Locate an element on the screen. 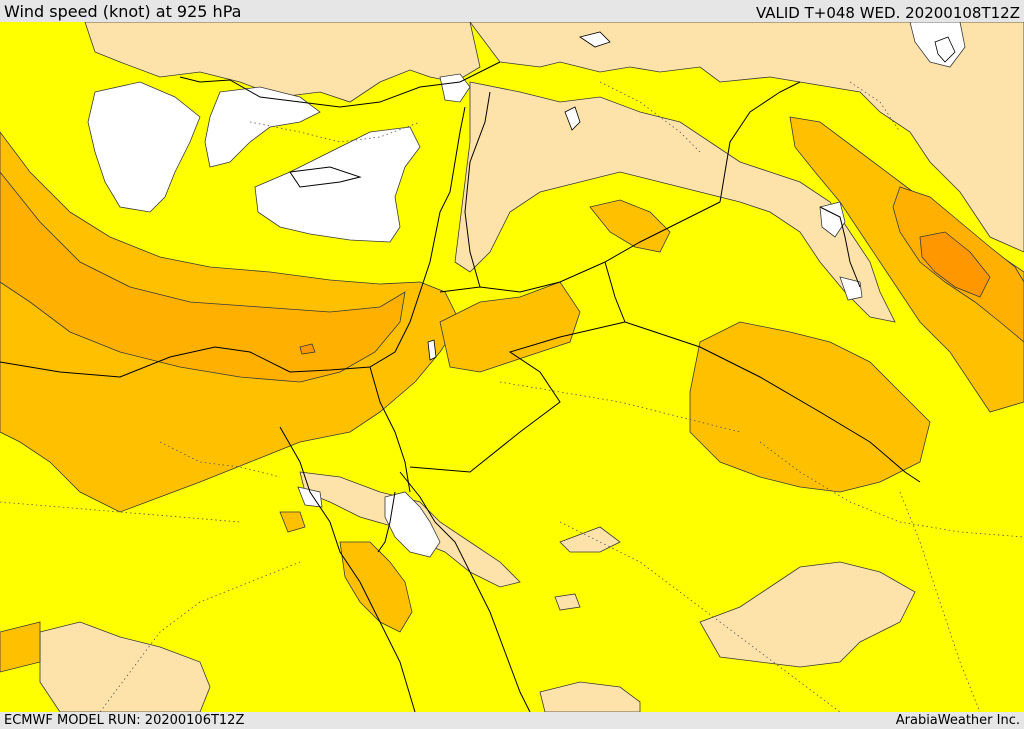 The width and height of the screenshot is (1024, 729). valid-time: VALID T+048 WED. 20200108T12Z is located at coordinates (887, 13).